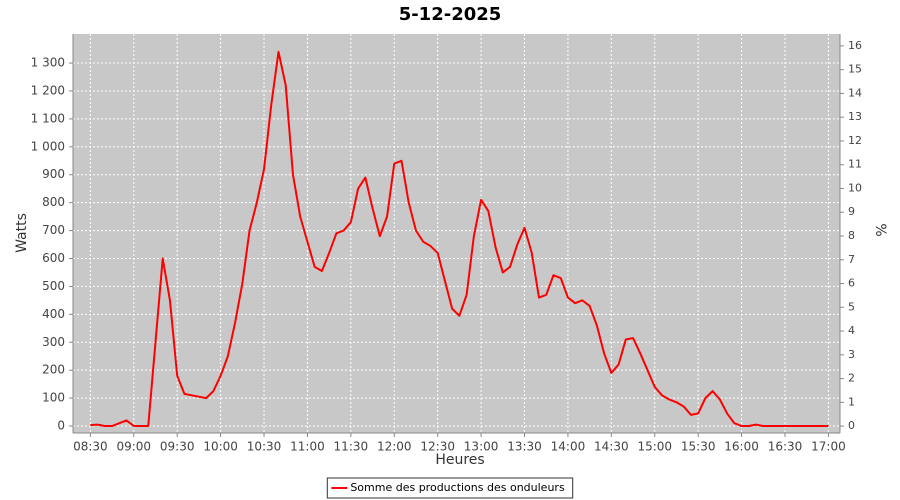  What do you see at coordinates (450, 14) in the screenshot?
I see `chart-title: 5-12-2025` at bounding box center [450, 14].